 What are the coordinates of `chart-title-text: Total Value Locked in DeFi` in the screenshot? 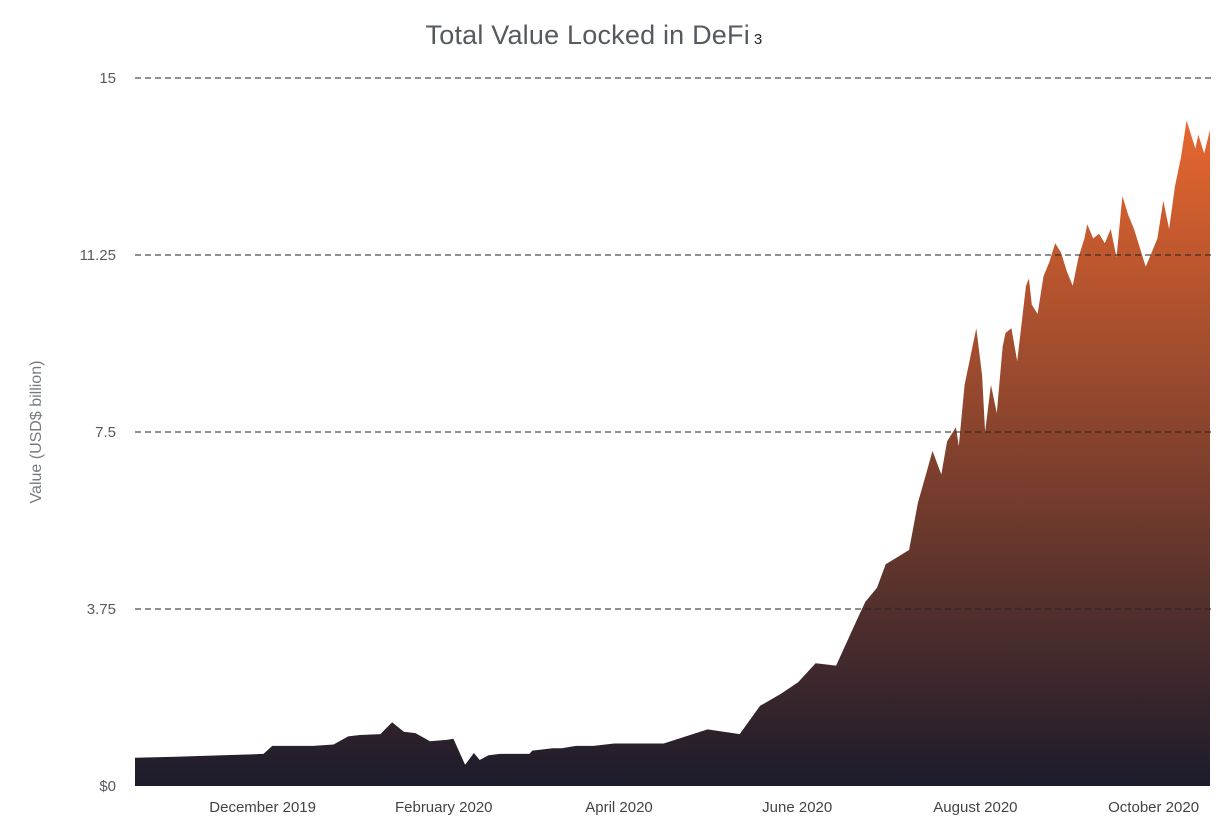 It's located at (587, 35).